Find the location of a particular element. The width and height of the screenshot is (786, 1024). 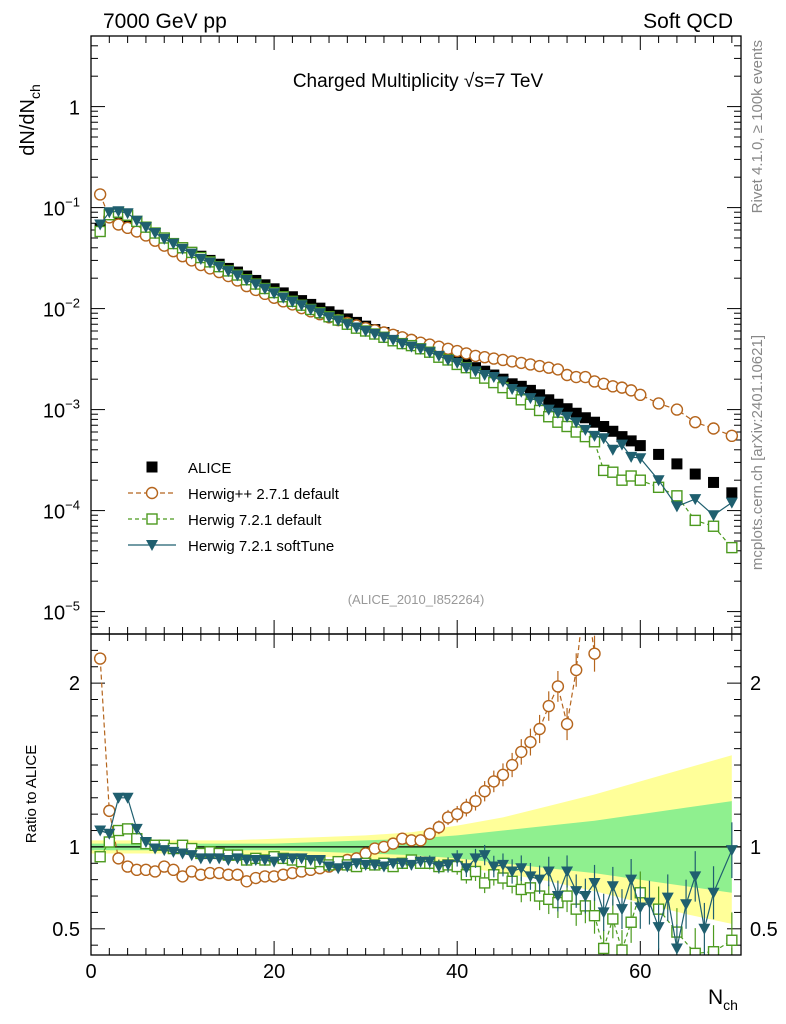

y-tick-exp: −3 is located at coordinates (72, 404).